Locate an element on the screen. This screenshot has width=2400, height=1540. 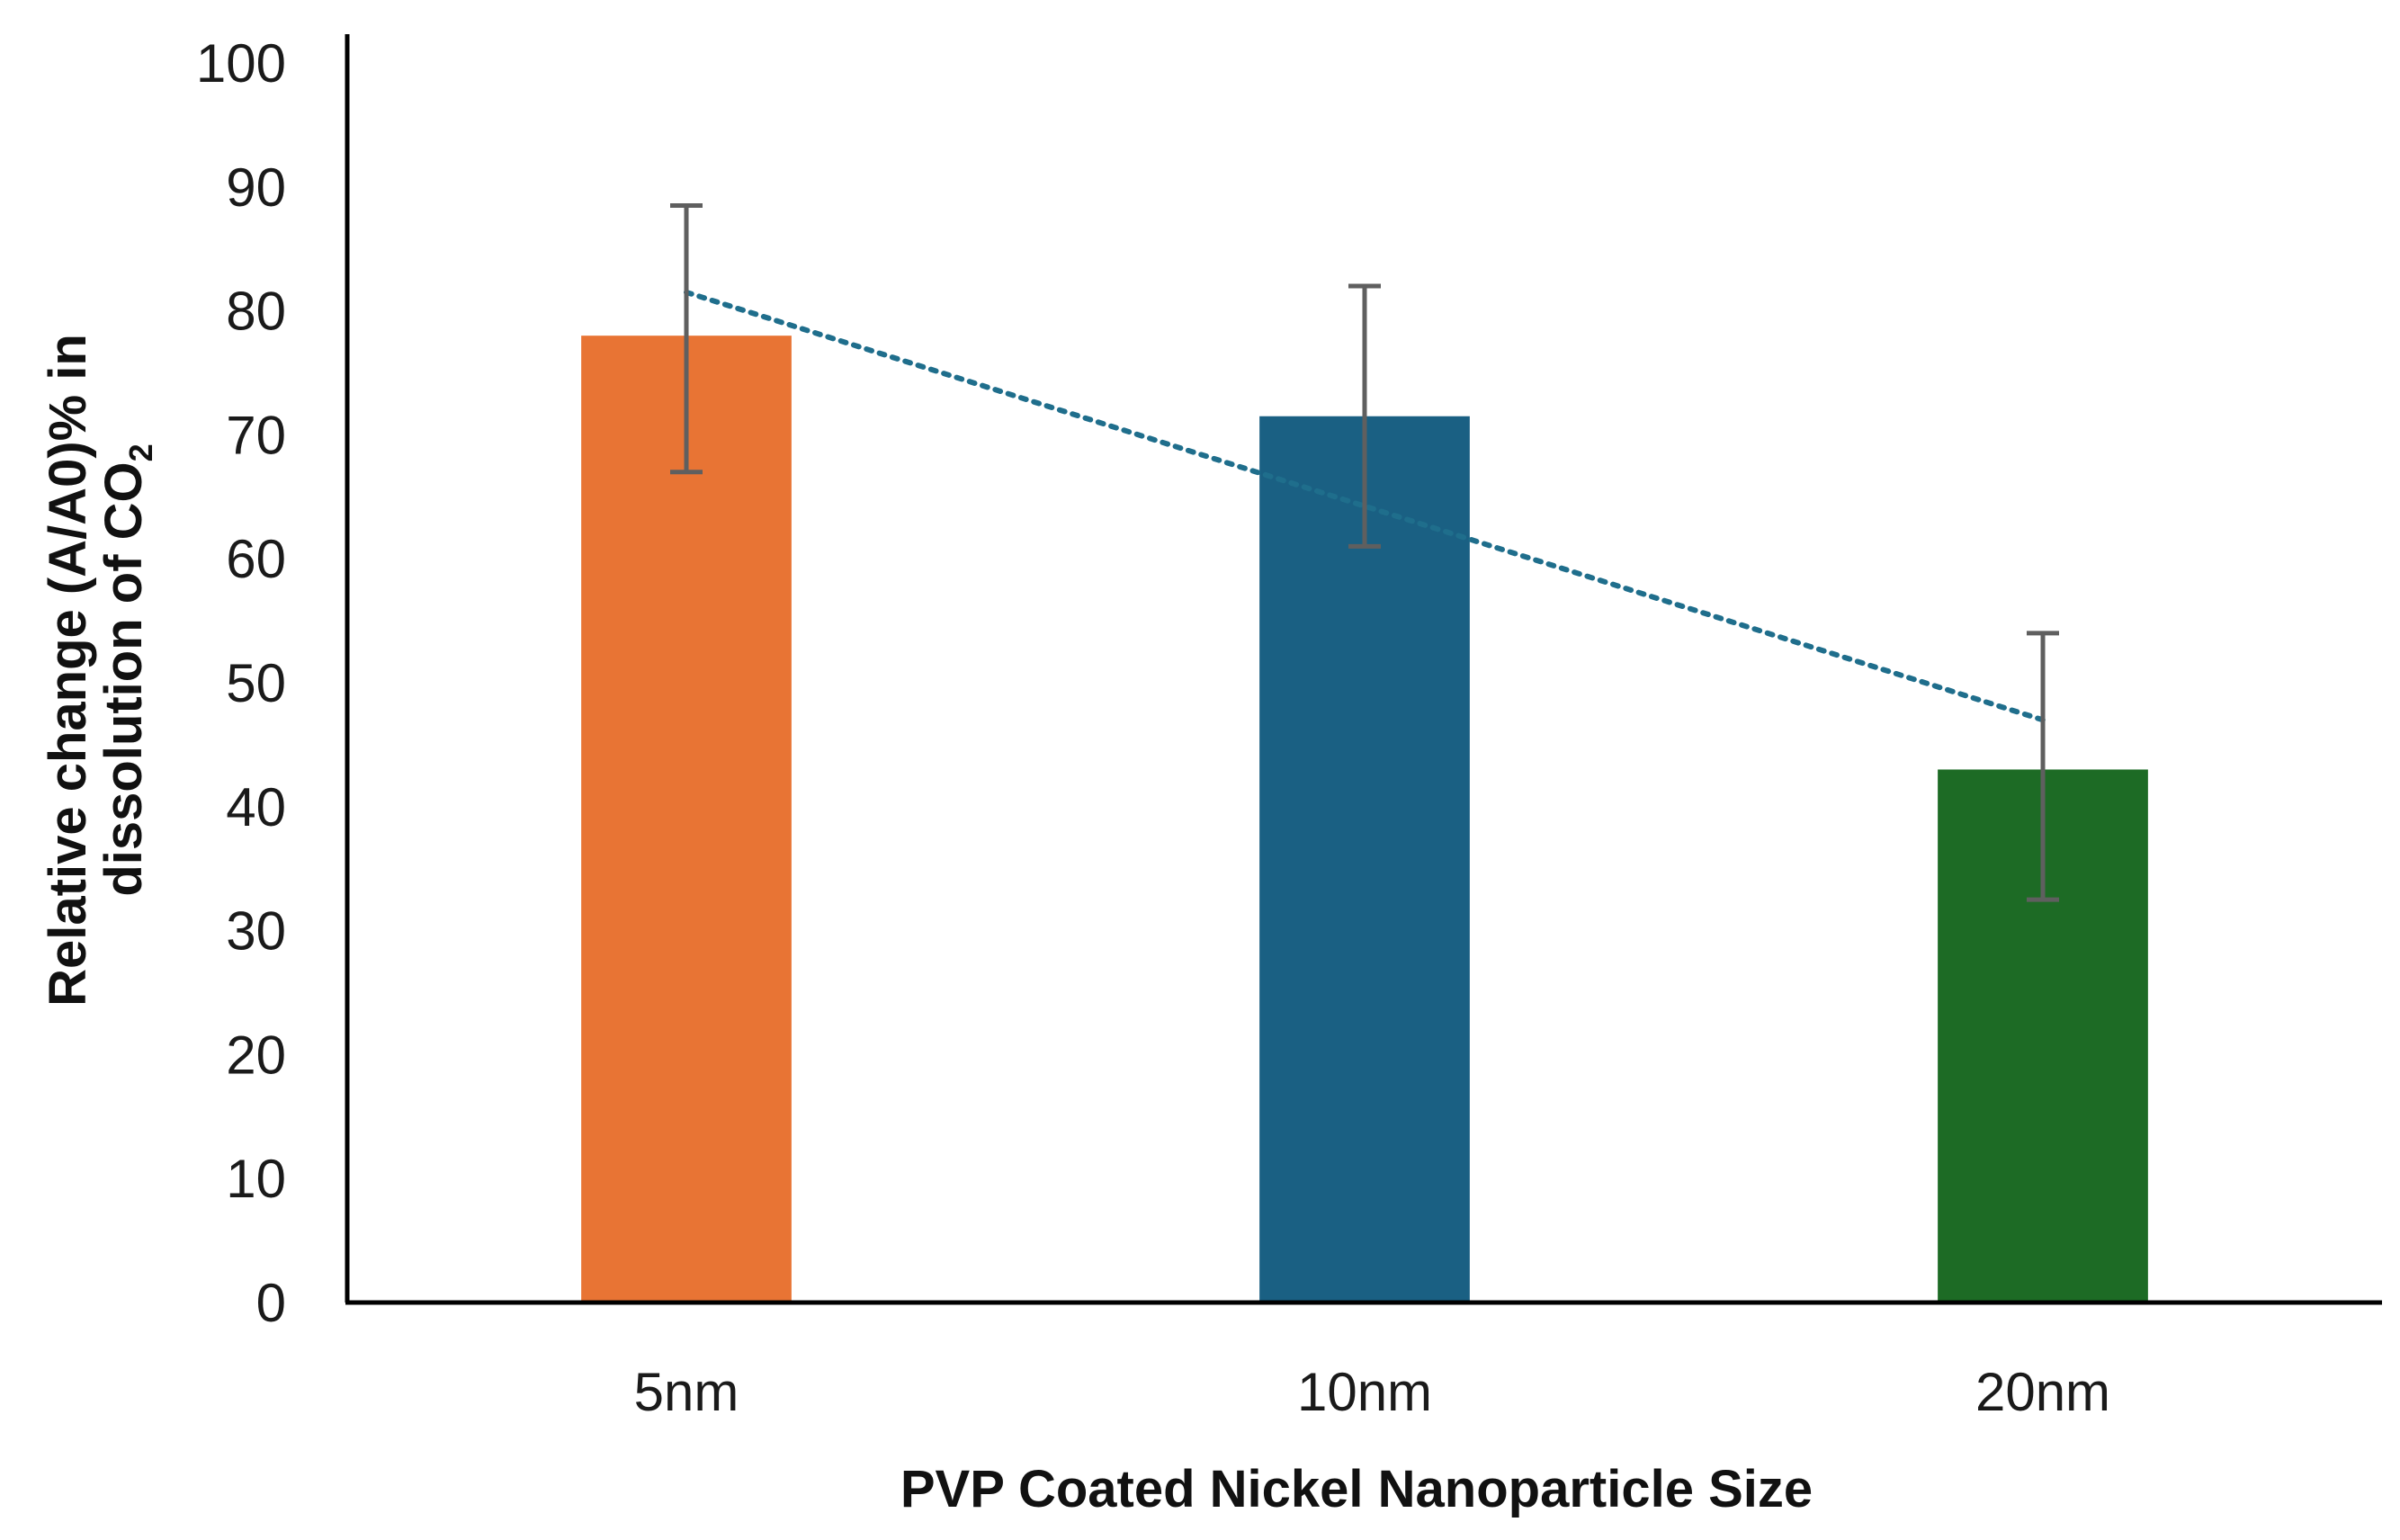
x-tick-label-5nm: 5nm is located at coordinates (686, 1392).